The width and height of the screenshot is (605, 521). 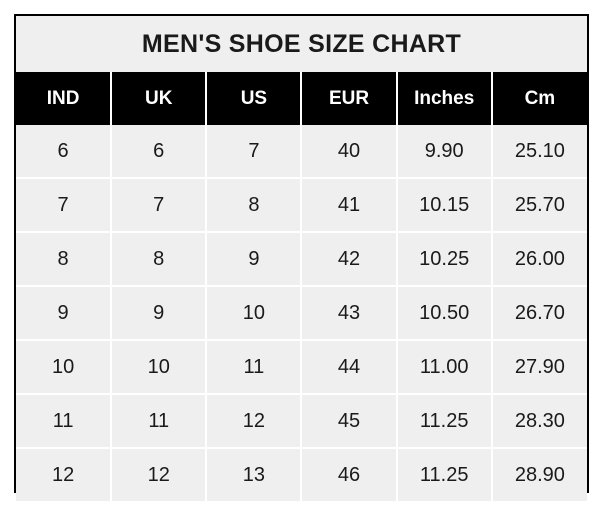 What do you see at coordinates (349, 313) in the screenshot?
I see `cell-eur: 43` at bounding box center [349, 313].